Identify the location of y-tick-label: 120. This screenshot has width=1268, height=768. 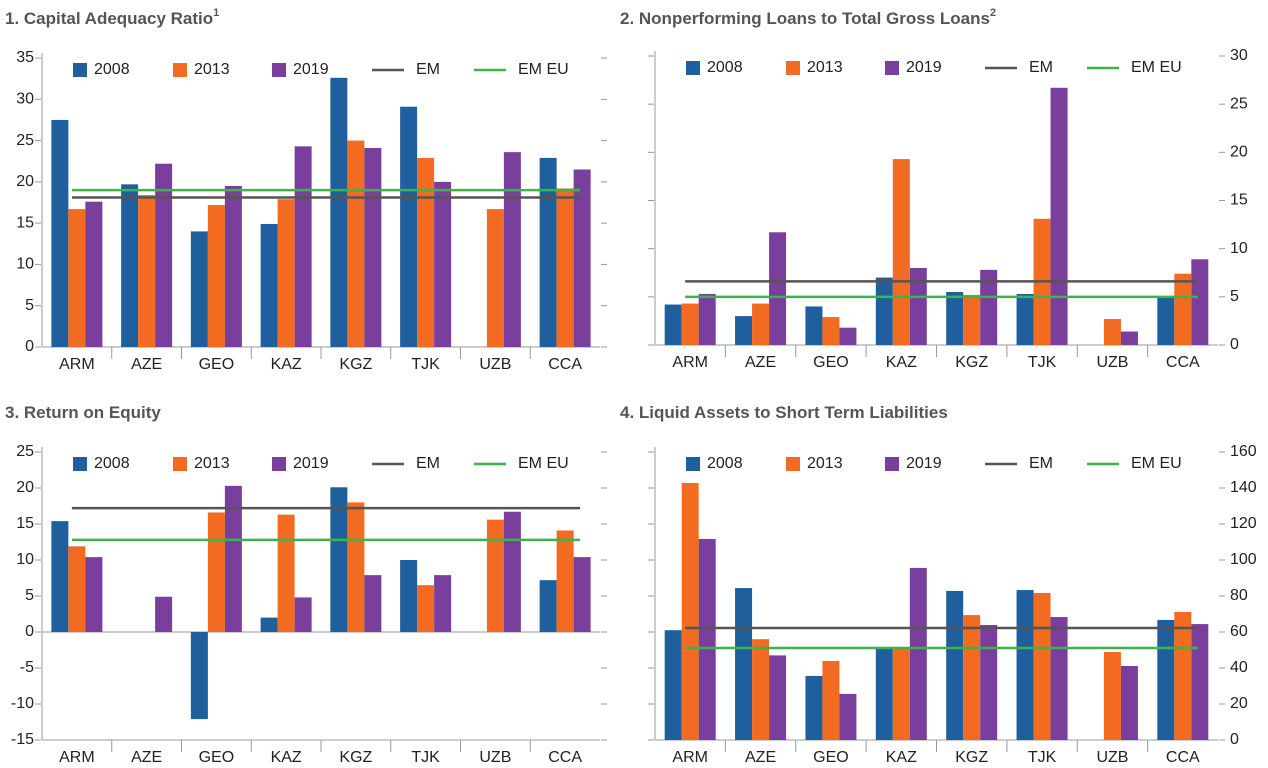
(1243, 523).